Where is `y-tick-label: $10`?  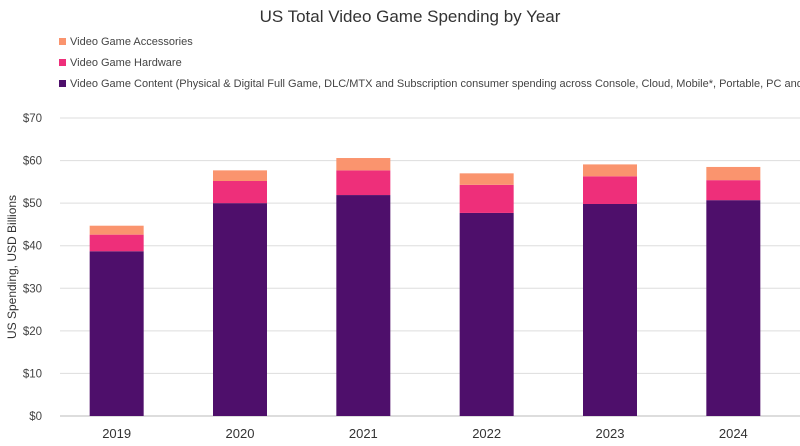 y-tick-label: $10 is located at coordinates (32, 374).